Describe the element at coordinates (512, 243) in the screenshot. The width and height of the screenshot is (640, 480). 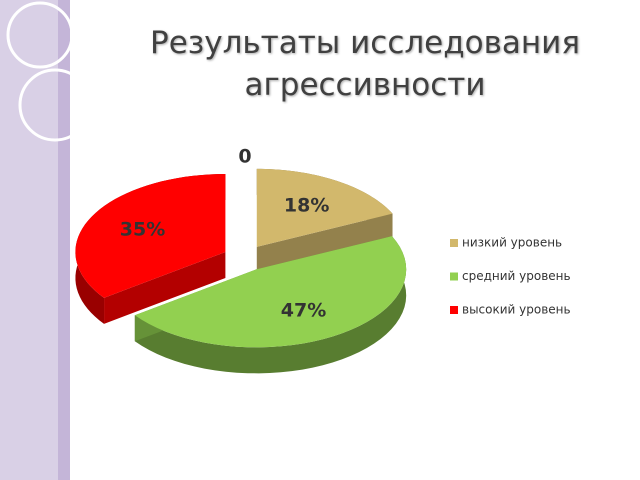
I see `legend-label: низкий уровень` at that location.